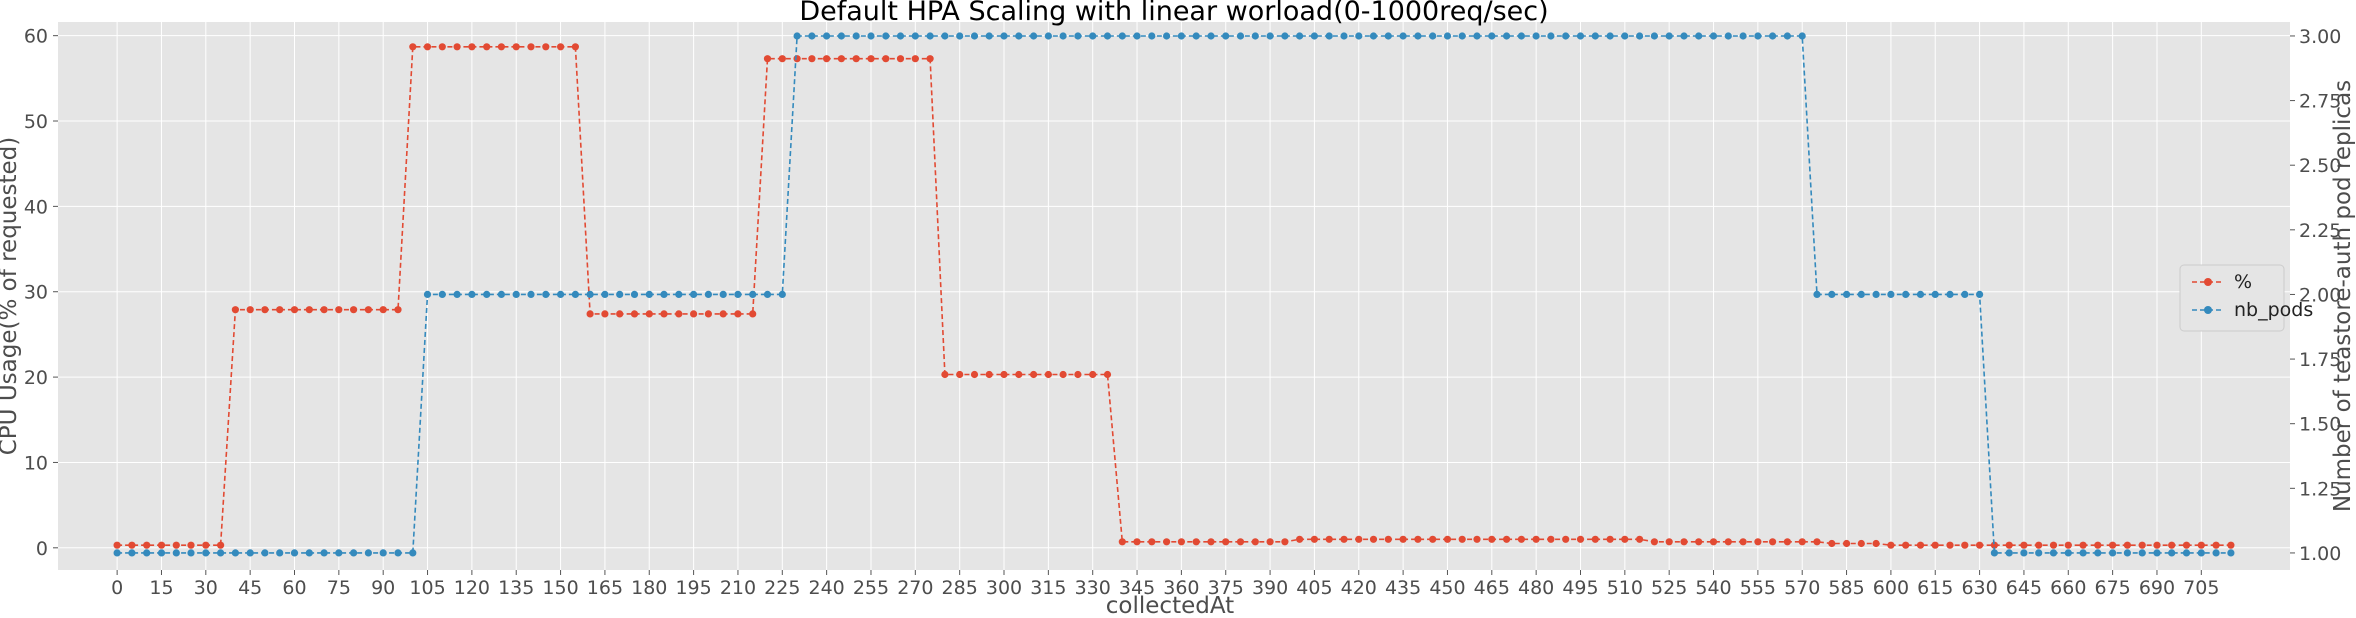 This screenshot has height=618, width=2356. What do you see at coordinates (427, 588) in the screenshot?
I see `x-tick-label: 105` at bounding box center [427, 588].